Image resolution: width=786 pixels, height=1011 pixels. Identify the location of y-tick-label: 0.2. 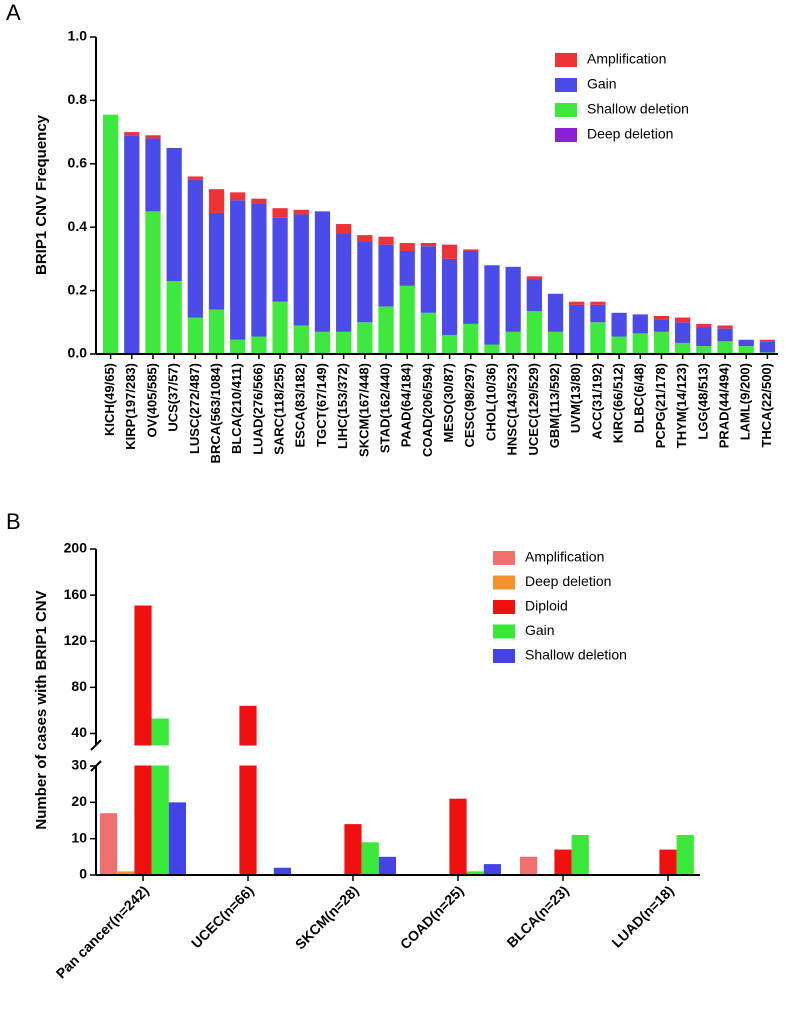
(78, 289).